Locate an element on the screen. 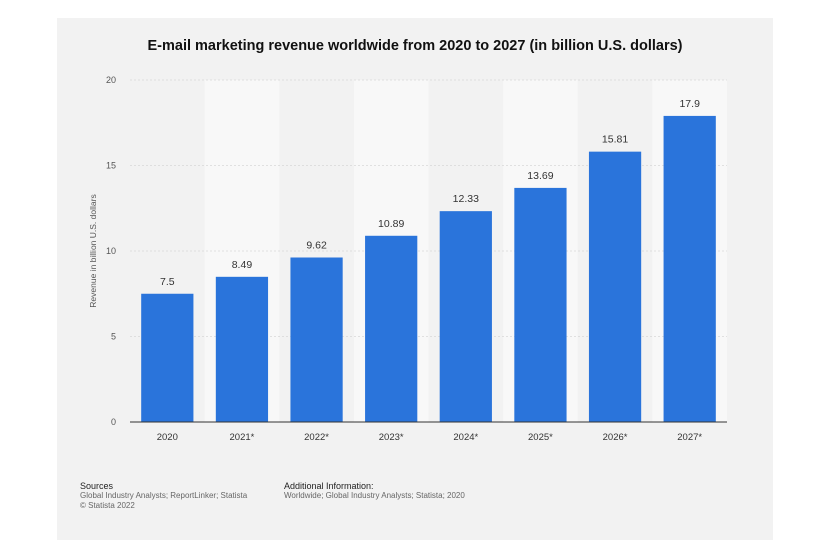  x-tick-label: 2021* is located at coordinates (242, 437).